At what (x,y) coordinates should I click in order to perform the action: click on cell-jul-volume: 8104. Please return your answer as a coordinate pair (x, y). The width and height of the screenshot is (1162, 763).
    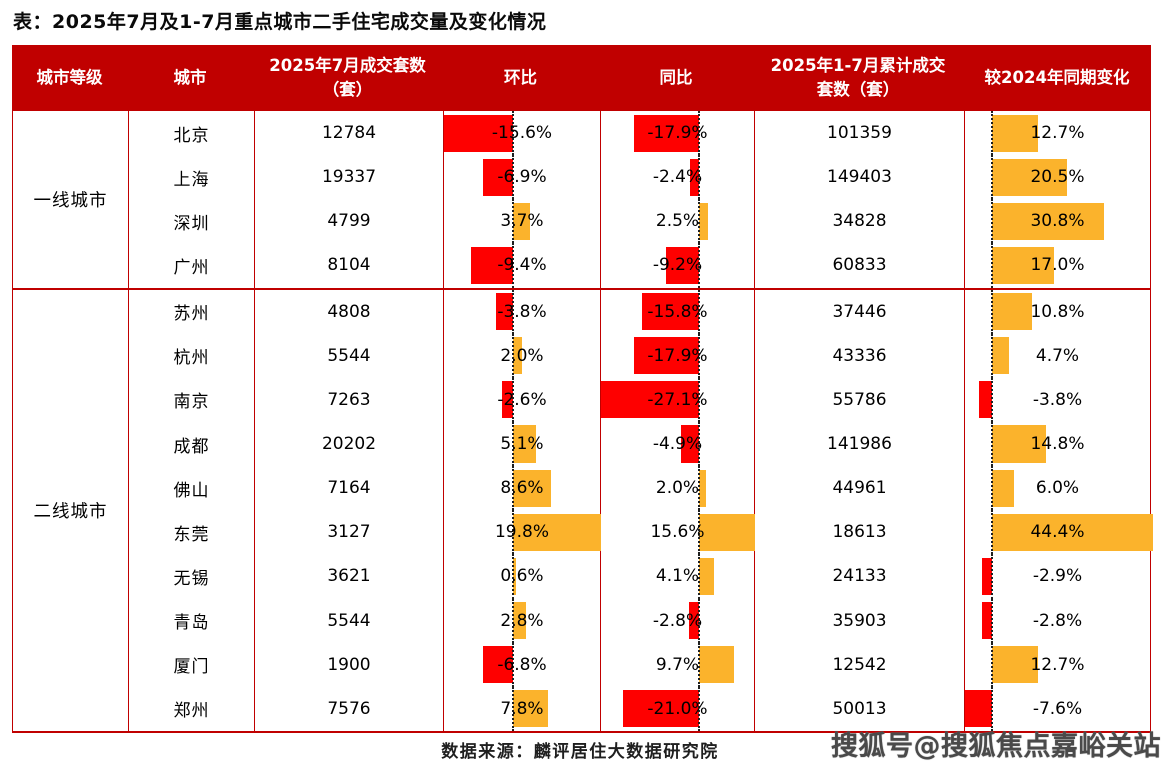
    Looking at the image, I should click on (348, 265).